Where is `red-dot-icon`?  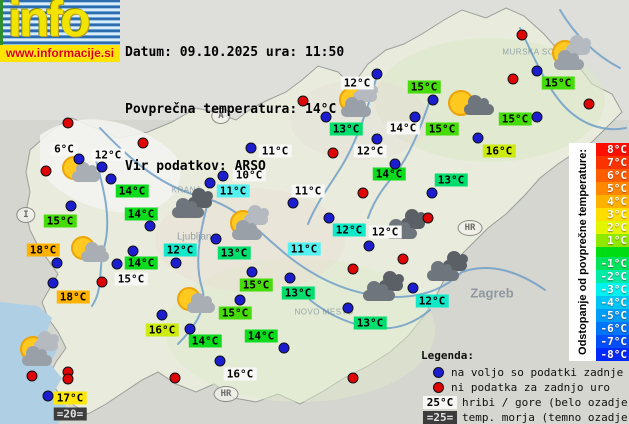
red-dot-icon is located at coordinates (438, 387).